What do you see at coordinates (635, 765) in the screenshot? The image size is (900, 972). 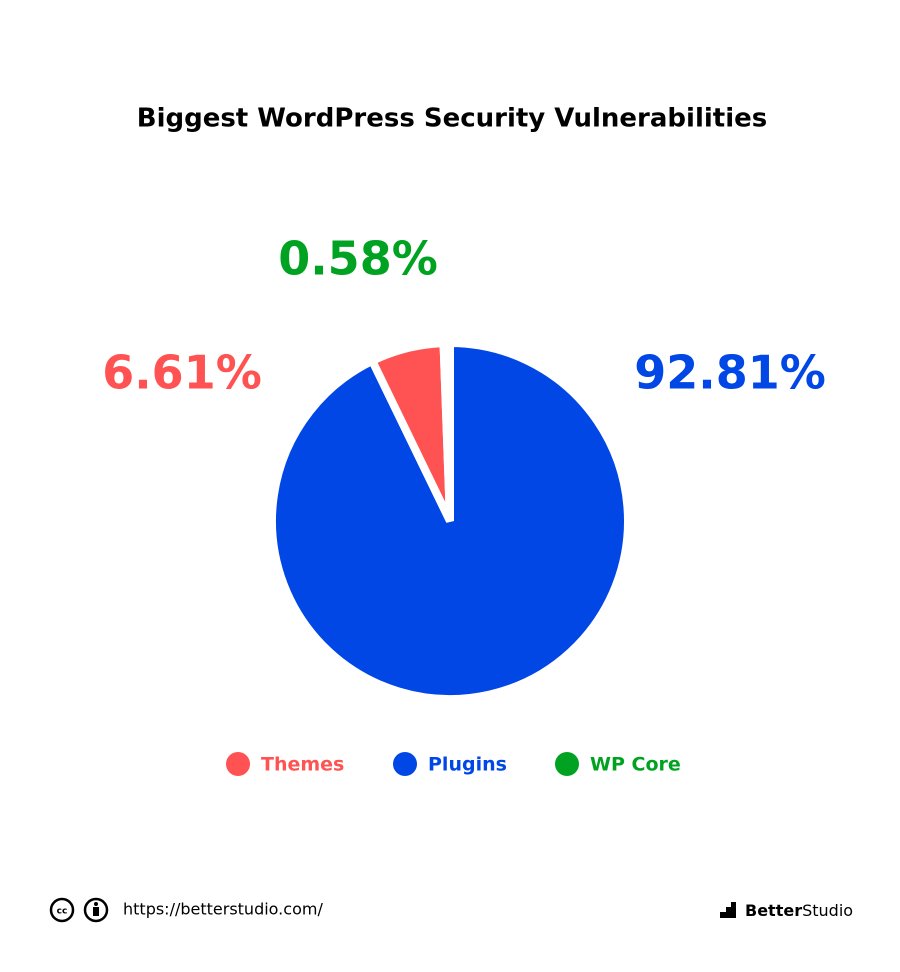 I see `legend-label: WP Core` at bounding box center [635, 765].